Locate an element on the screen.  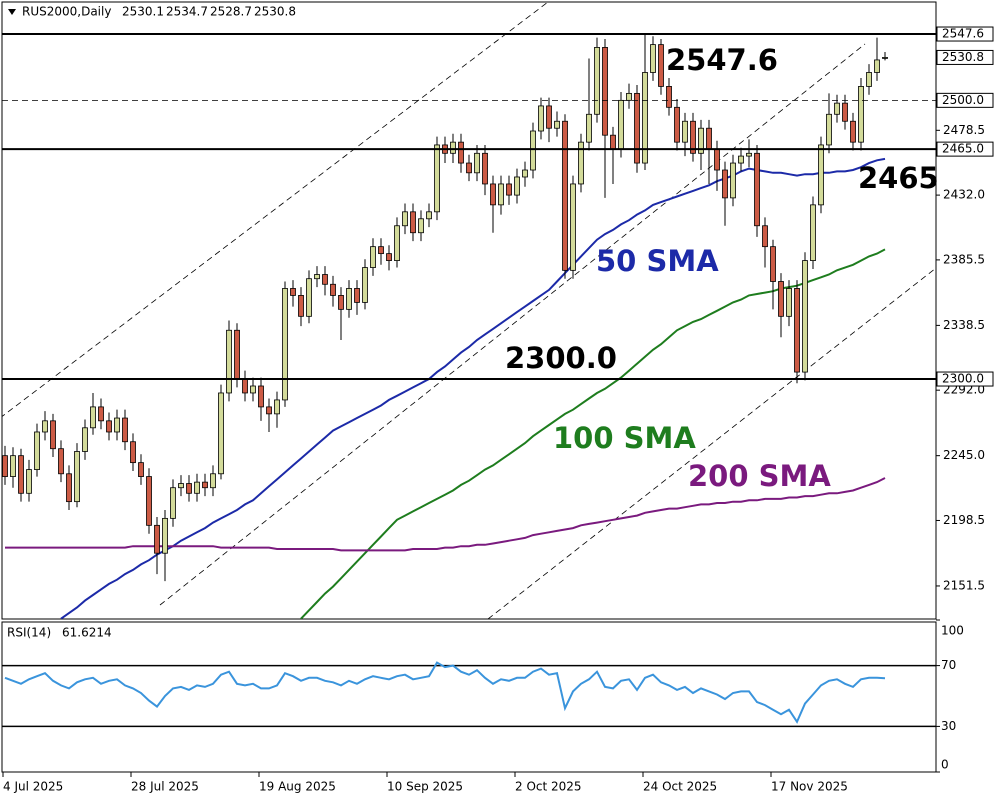
x-tick-label: 19 Aug 2025 is located at coordinates (297, 787).